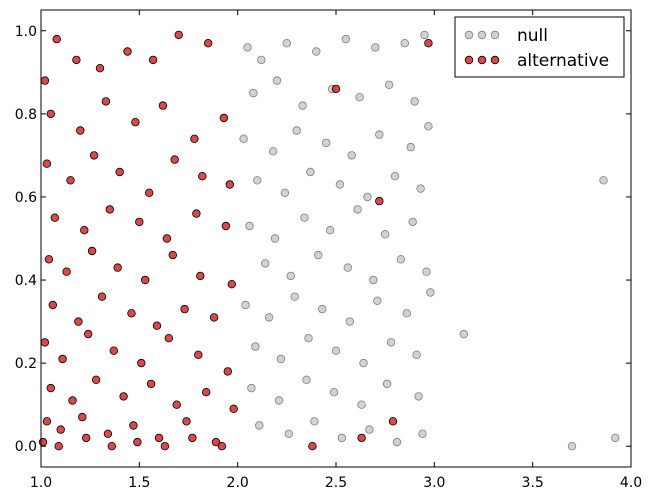  I want to click on y-tick-label: 0.0, so click(26, 447).